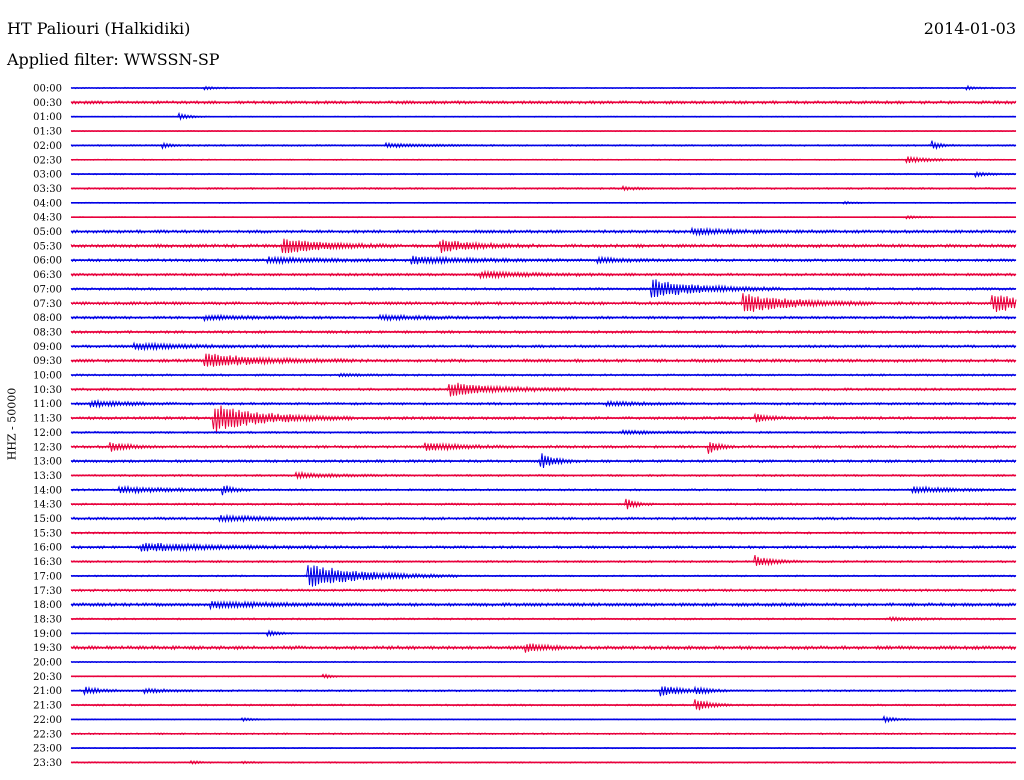 The width and height of the screenshot is (1024, 780). I want to click on tick-label: 20:30, so click(47, 677).